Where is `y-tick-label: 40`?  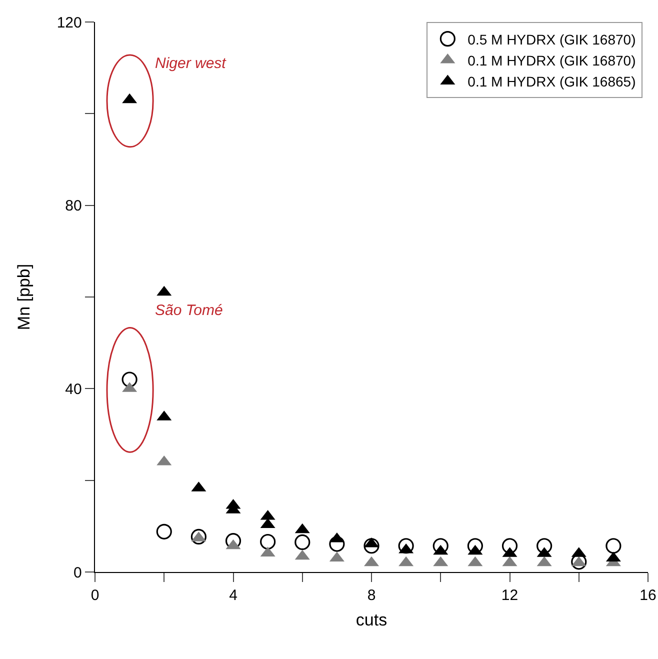
y-tick-label: 40 is located at coordinates (73, 389).